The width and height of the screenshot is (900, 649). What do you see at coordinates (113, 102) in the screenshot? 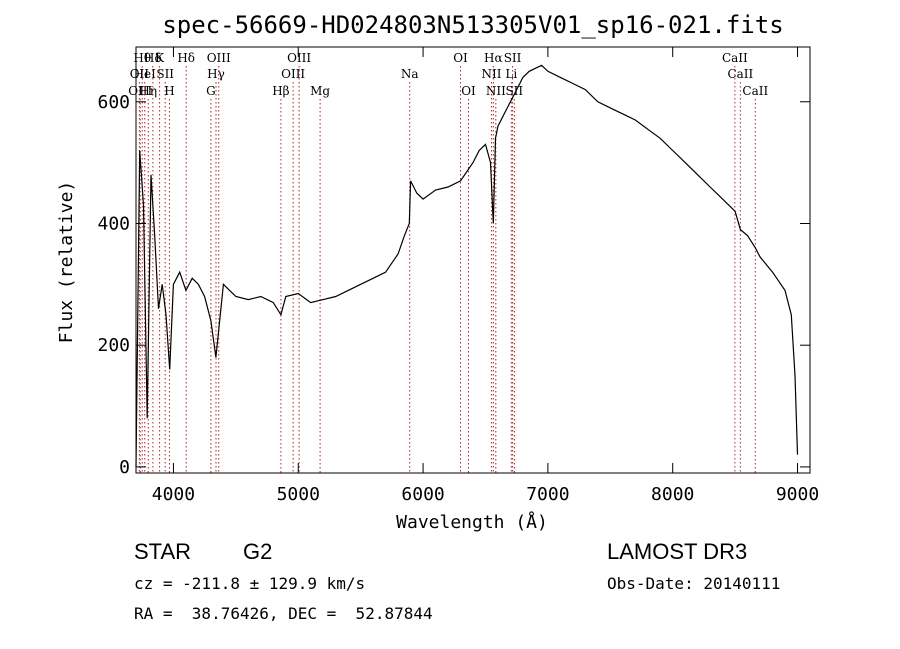
I see `y-tick-label-3: 600` at bounding box center [113, 102].